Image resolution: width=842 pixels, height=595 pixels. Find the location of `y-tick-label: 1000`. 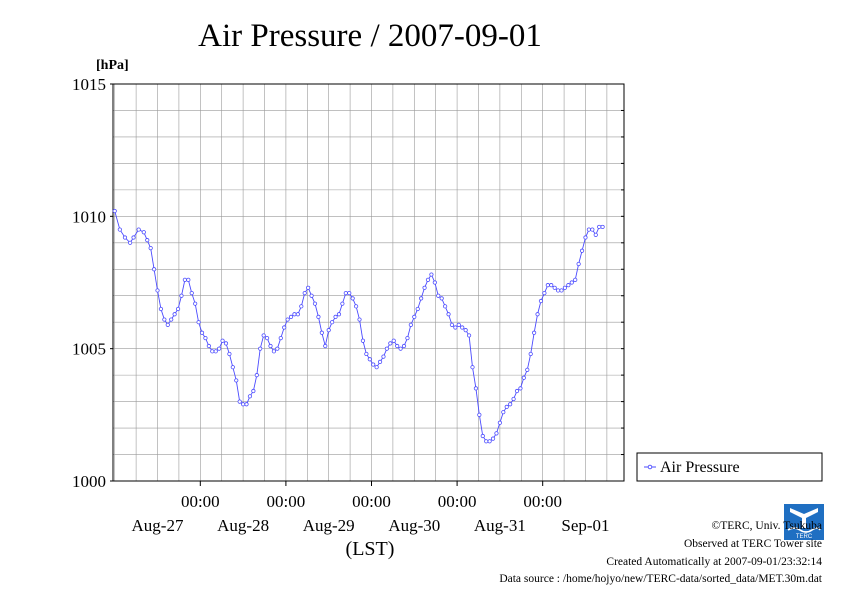

y-tick-label: 1000 is located at coordinates (89, 481).